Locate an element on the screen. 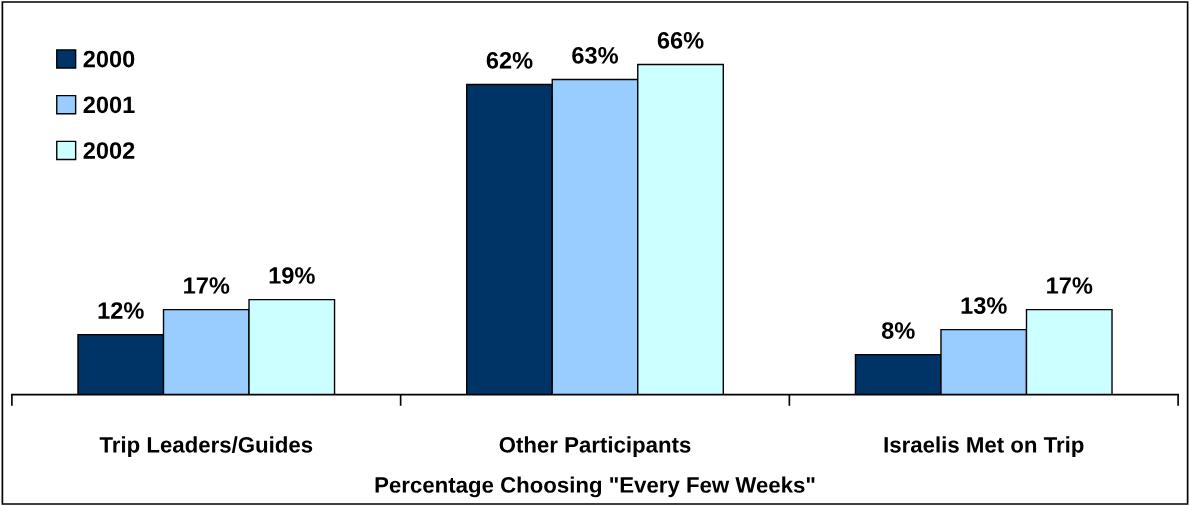  data-label: 8% is located at coordinates (898, 330).